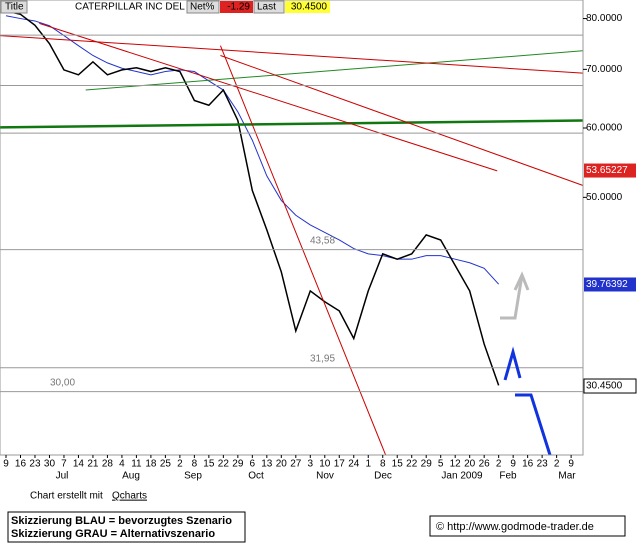  I want to click on title-label: Title, so click(14, 7).